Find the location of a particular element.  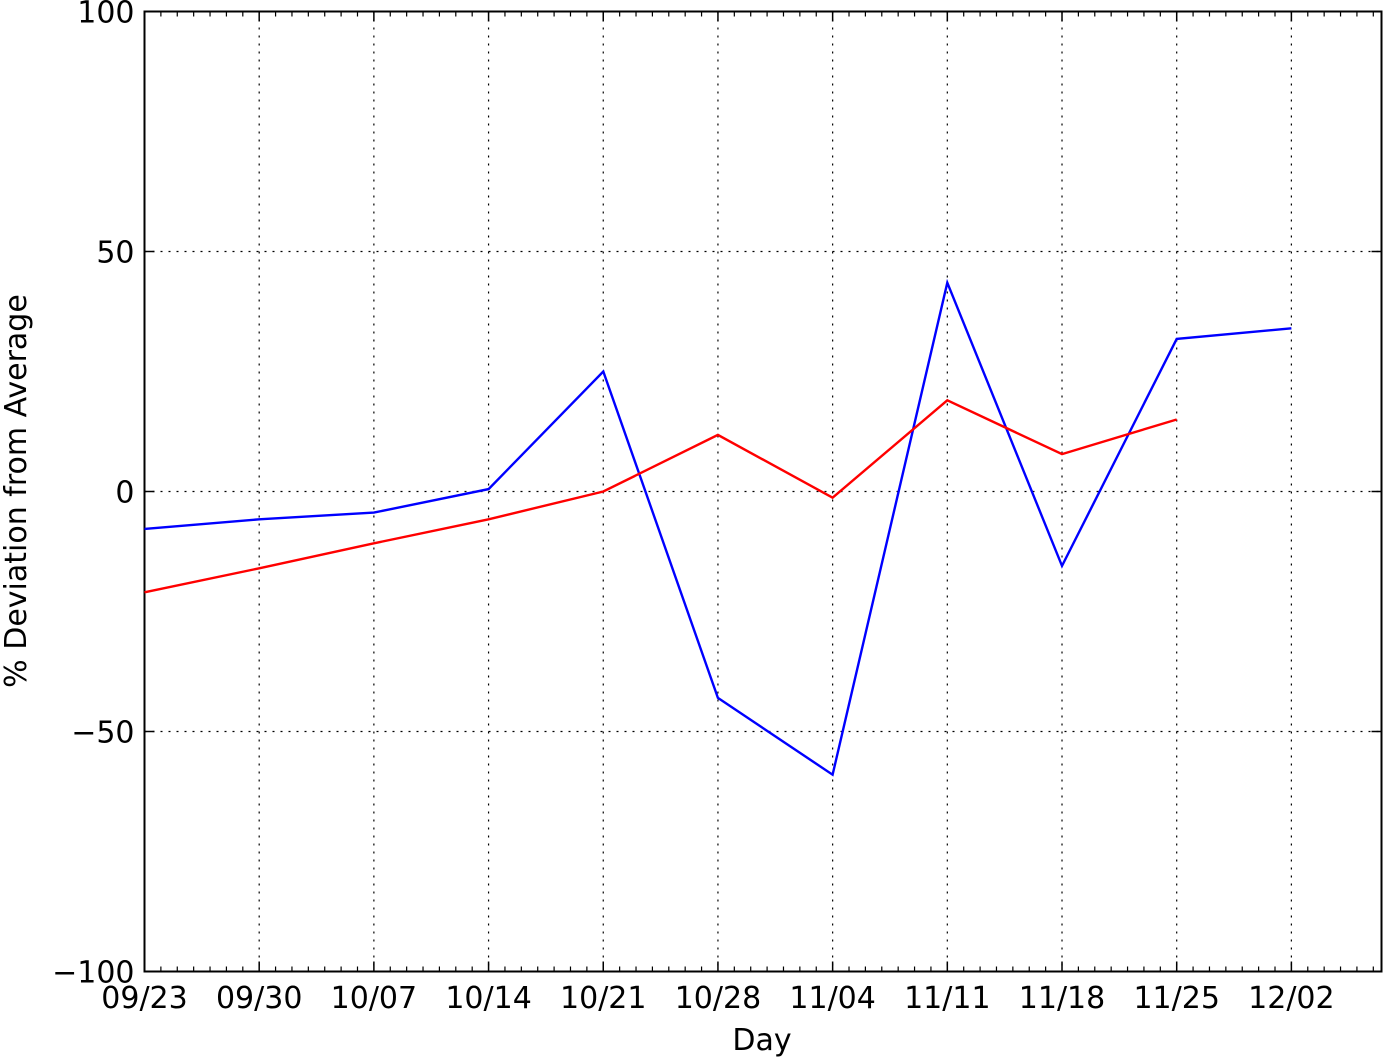

x-axis-title: Day is located at coordinates (761, 1040).